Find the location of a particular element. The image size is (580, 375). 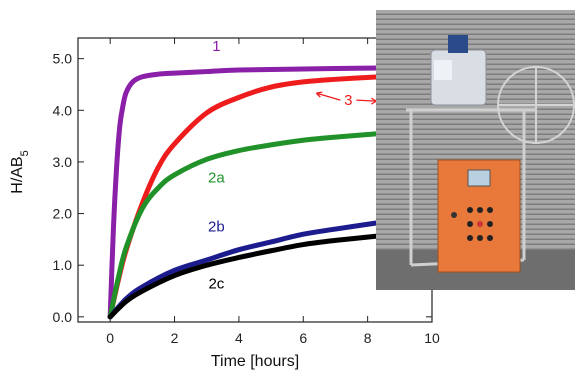

x-tick-label: 0 is located at coordinates (110, 338).